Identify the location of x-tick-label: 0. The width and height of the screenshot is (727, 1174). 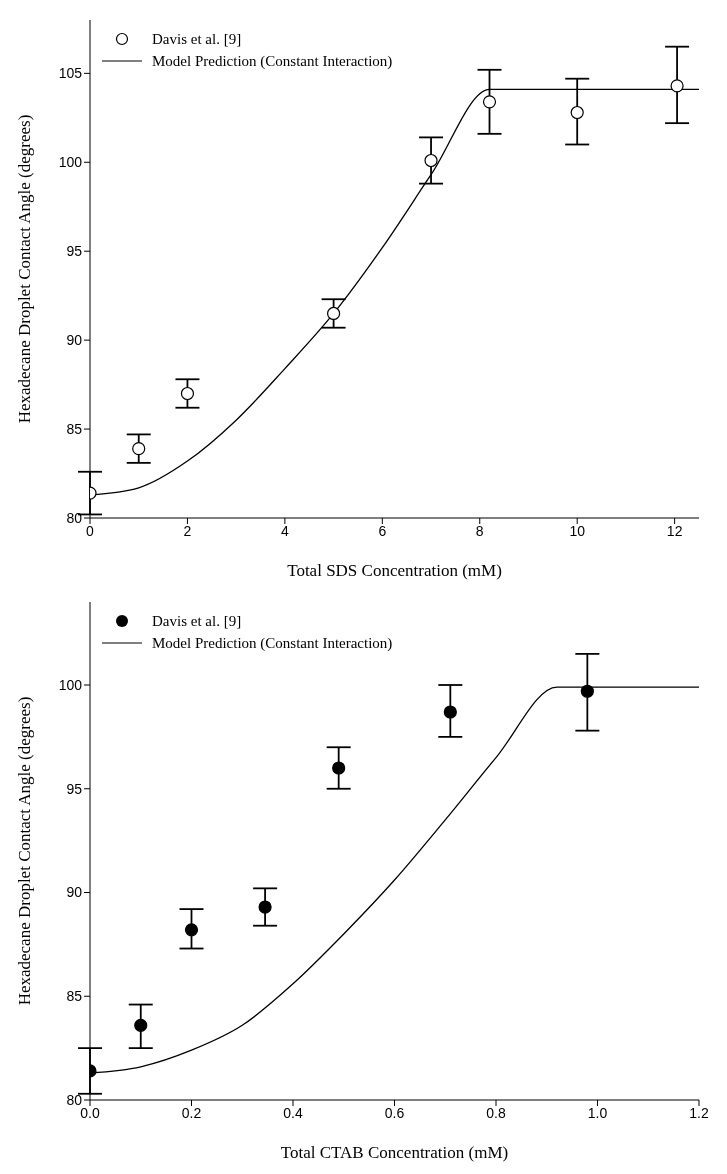
(90, 530).